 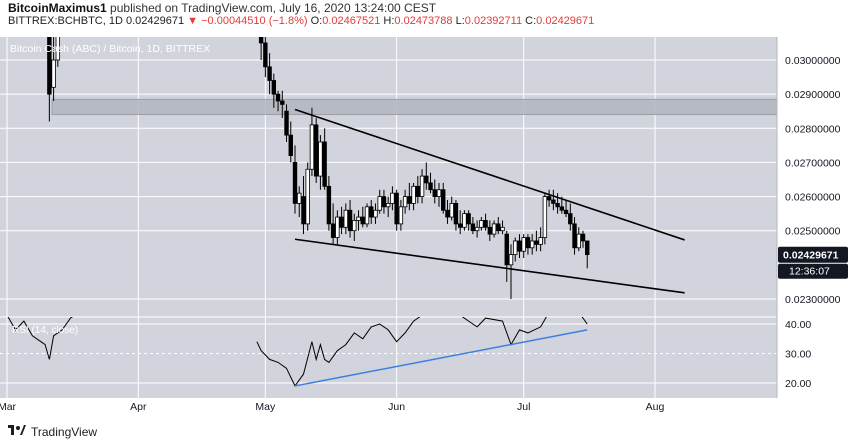 What do you see at coordinates (813, 95) in the screenshot?
I see `price-tick-label: 0.02900000` at bounding box center [813, 95].